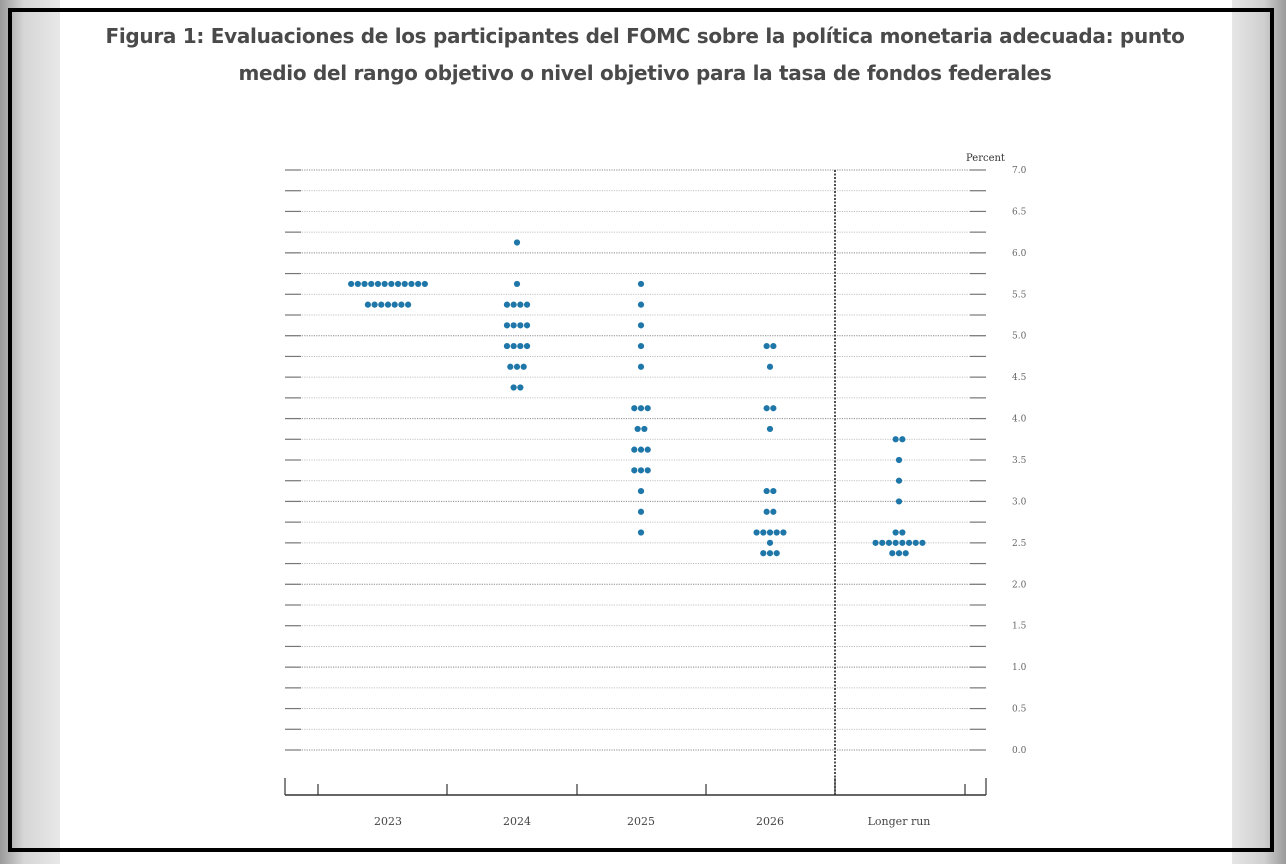 This screenshot has width=1286, height=864. What do you see at coordinates (1019, 502) in the screenshot?
I see `y-tick-label: 3.0` at bounding box center [1019, 502].